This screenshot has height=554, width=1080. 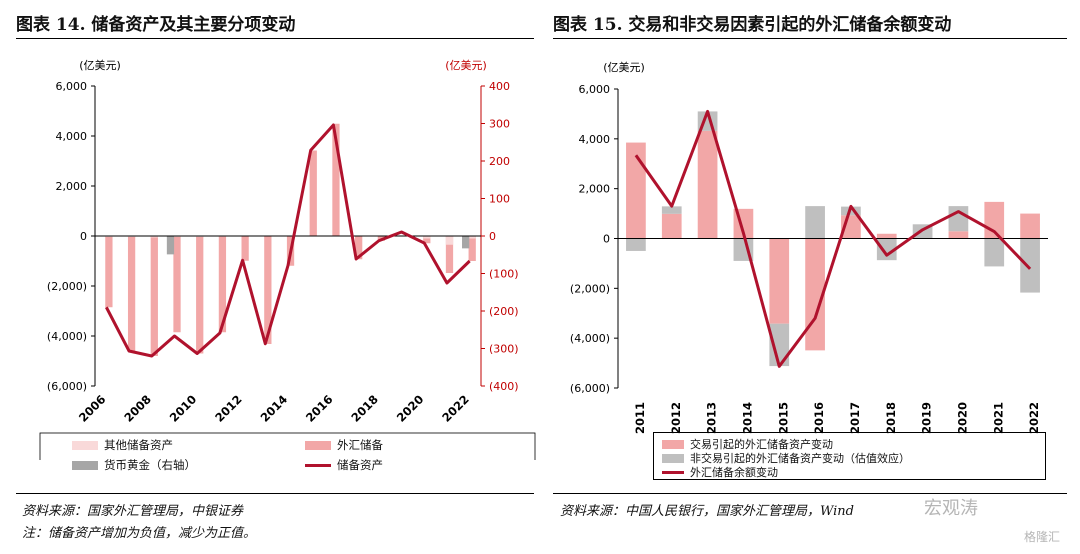 What do you see at coordinates (734, 472) in the screenshot?
I see `legend-label: 外汇储备余额变动` at bounding box center [734, 472].